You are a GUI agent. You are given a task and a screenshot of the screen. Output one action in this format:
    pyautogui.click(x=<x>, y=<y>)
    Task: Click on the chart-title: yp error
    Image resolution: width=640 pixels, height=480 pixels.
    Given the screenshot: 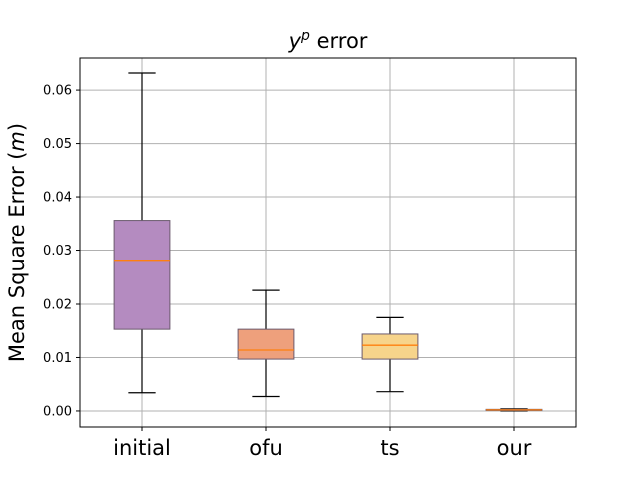 What is the action you would take?
    pyautogui.click(x=328, y=40)
    